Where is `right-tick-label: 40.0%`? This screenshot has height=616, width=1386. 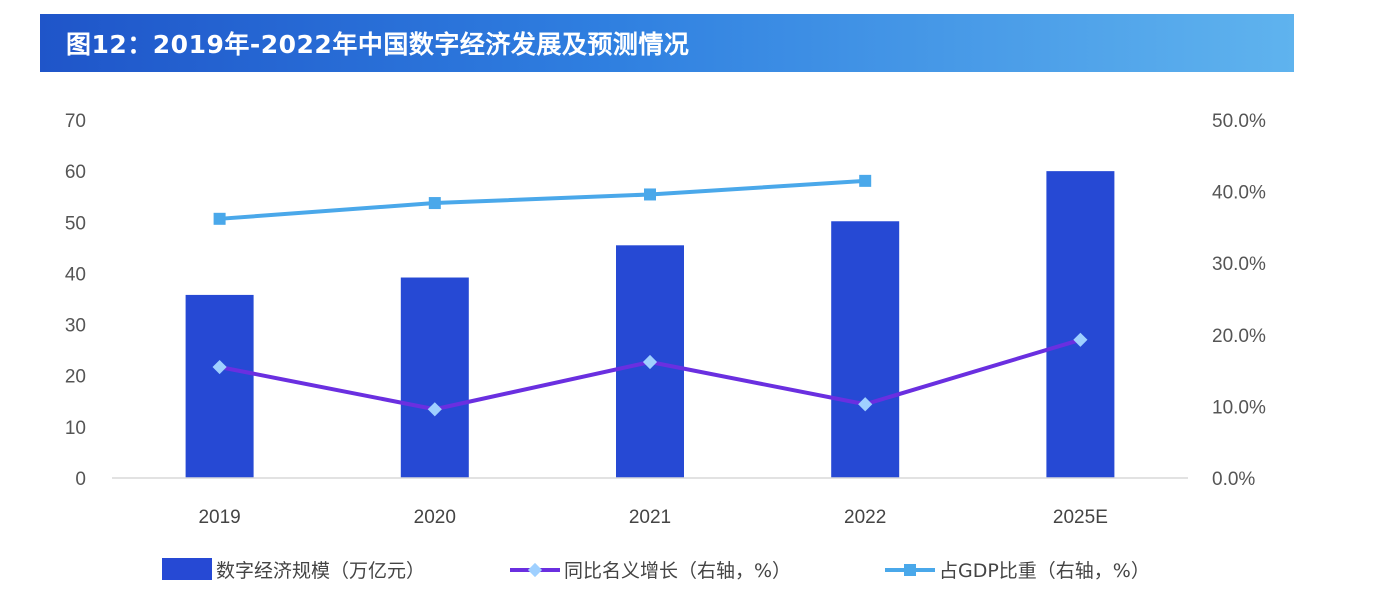 right-tick-label: 40.0% is located at coordinates (1239, 193).